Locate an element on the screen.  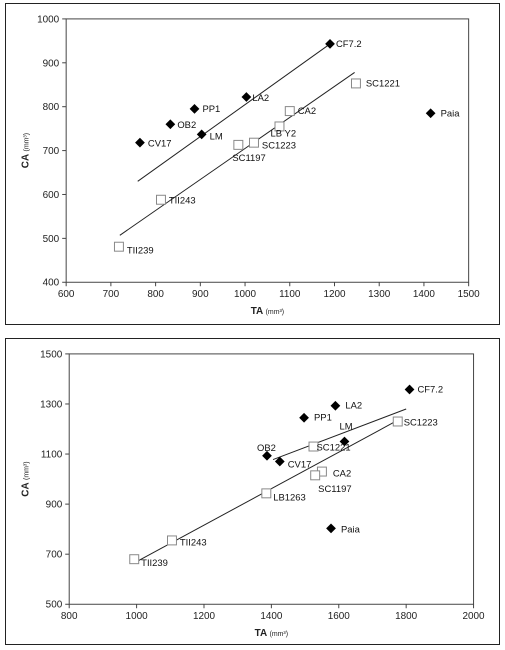
y-tick-label: 1000 is located at coordinates (48, 19).